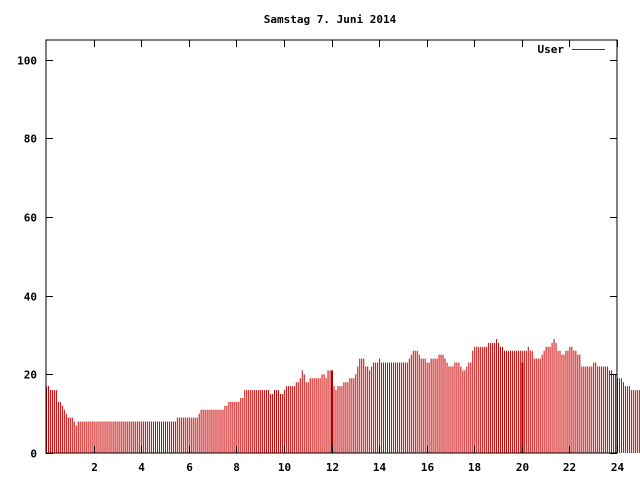 The width and height of the screenshot is (640, 480). Describe the element at coordinates (30, 218) in the screenshot. I see `y-tick-label: 60` at that location.